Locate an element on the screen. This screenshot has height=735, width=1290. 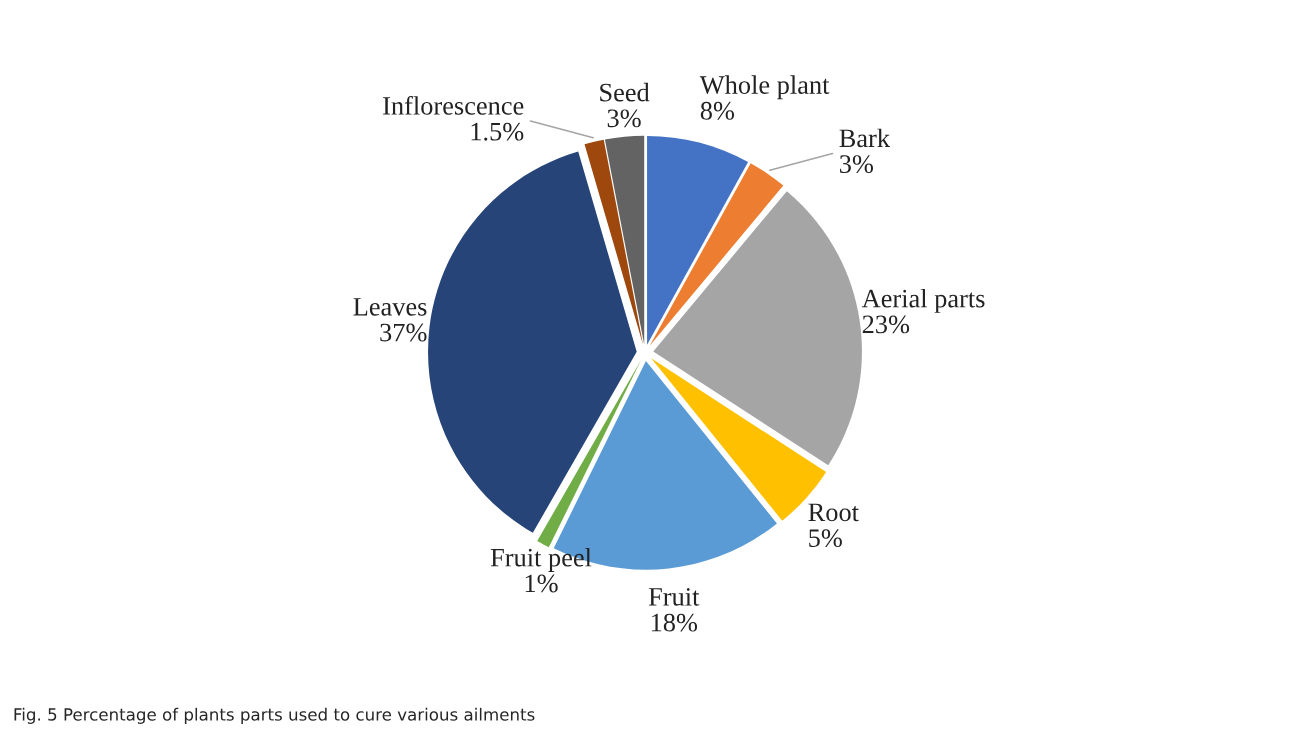
data-label: 23% is located at coordinates (886, 324).